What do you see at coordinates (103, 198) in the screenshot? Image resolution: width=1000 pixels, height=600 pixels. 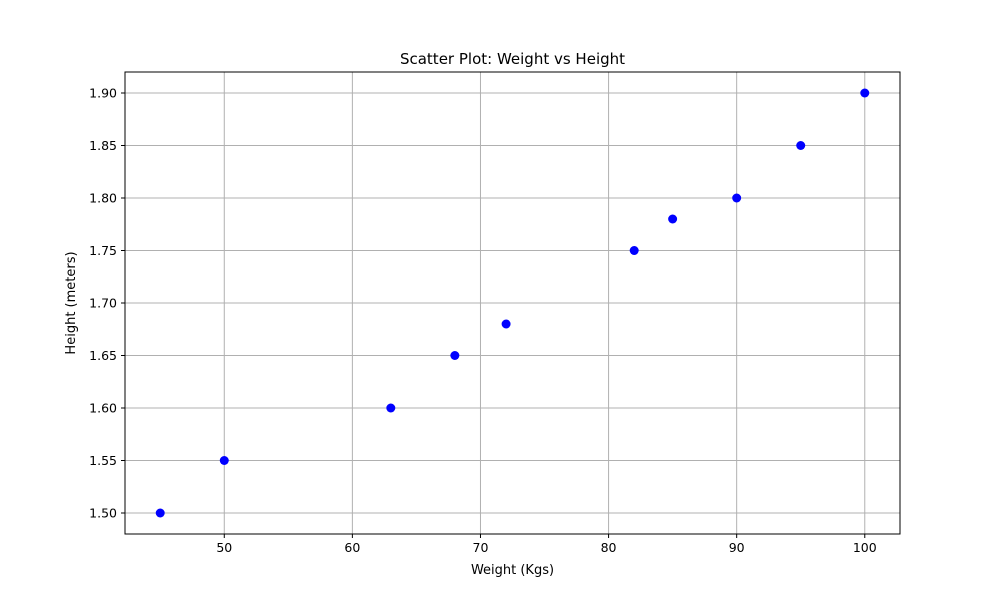 I see `y-tick-label: 1.80` at bounding box center [103, 198].